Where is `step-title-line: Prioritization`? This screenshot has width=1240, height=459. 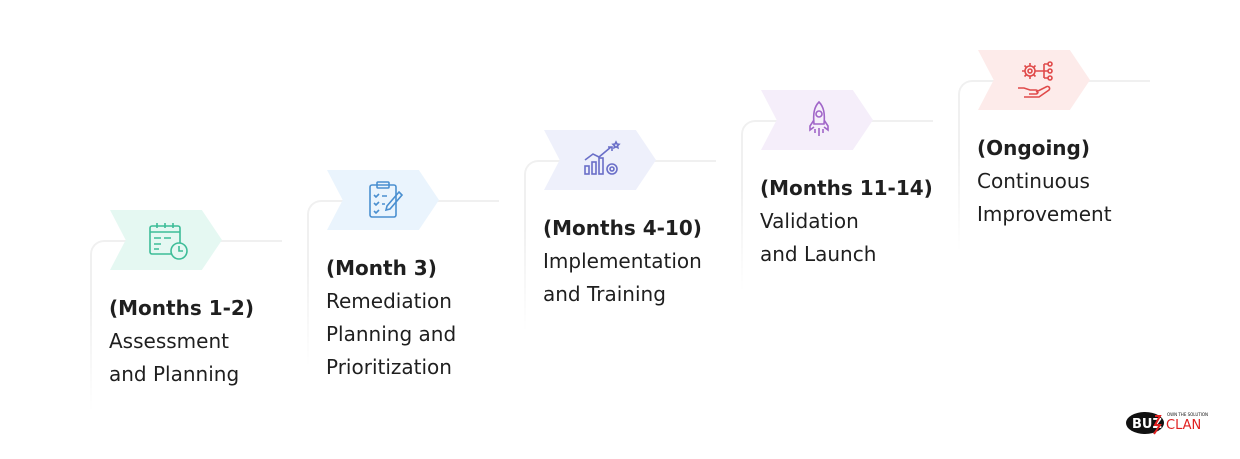
step-title-line: Prioritization is located at coordinates (389, 367).